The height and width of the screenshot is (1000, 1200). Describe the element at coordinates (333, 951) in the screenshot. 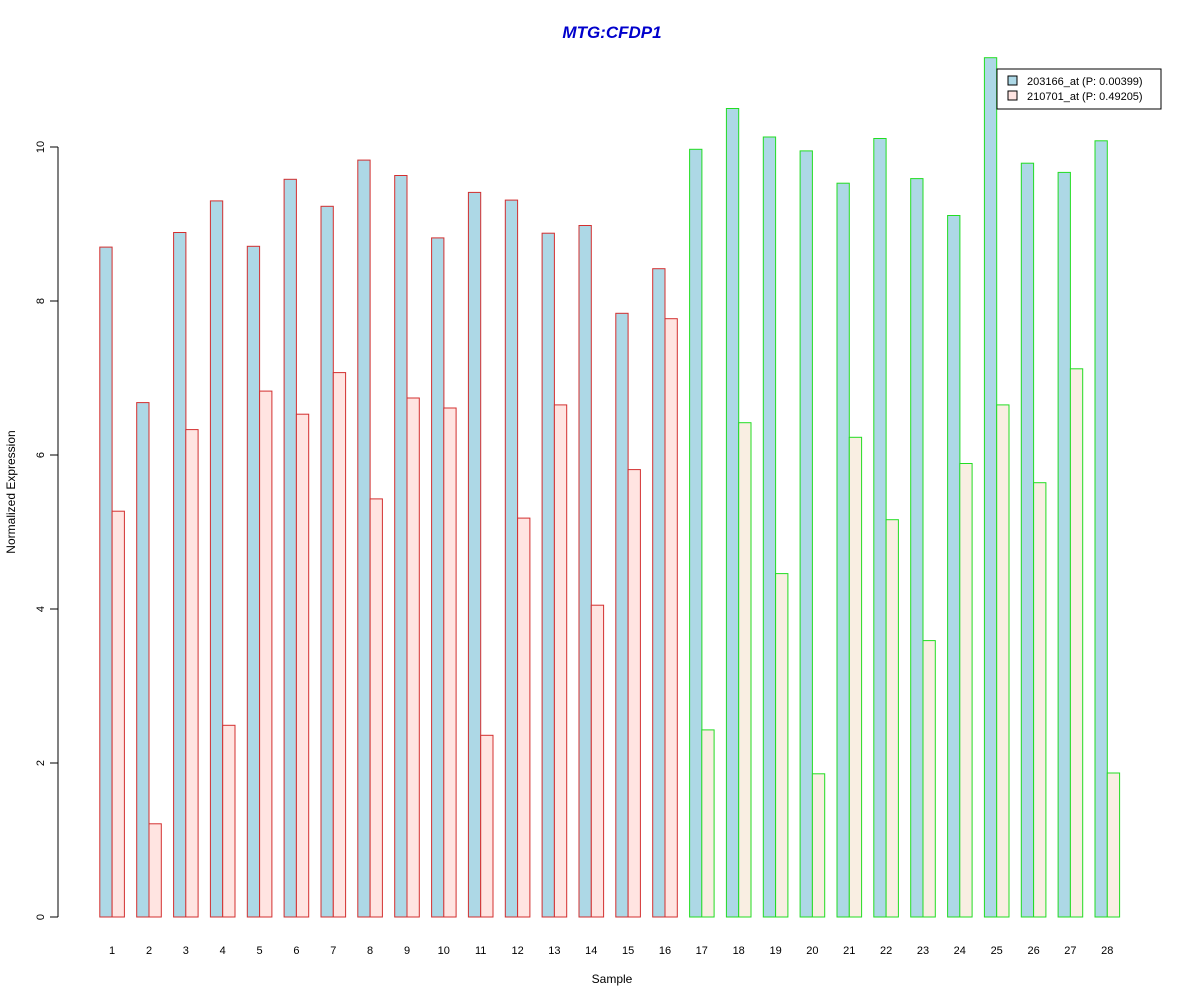

I see `x-tick-label: 7` at that location.